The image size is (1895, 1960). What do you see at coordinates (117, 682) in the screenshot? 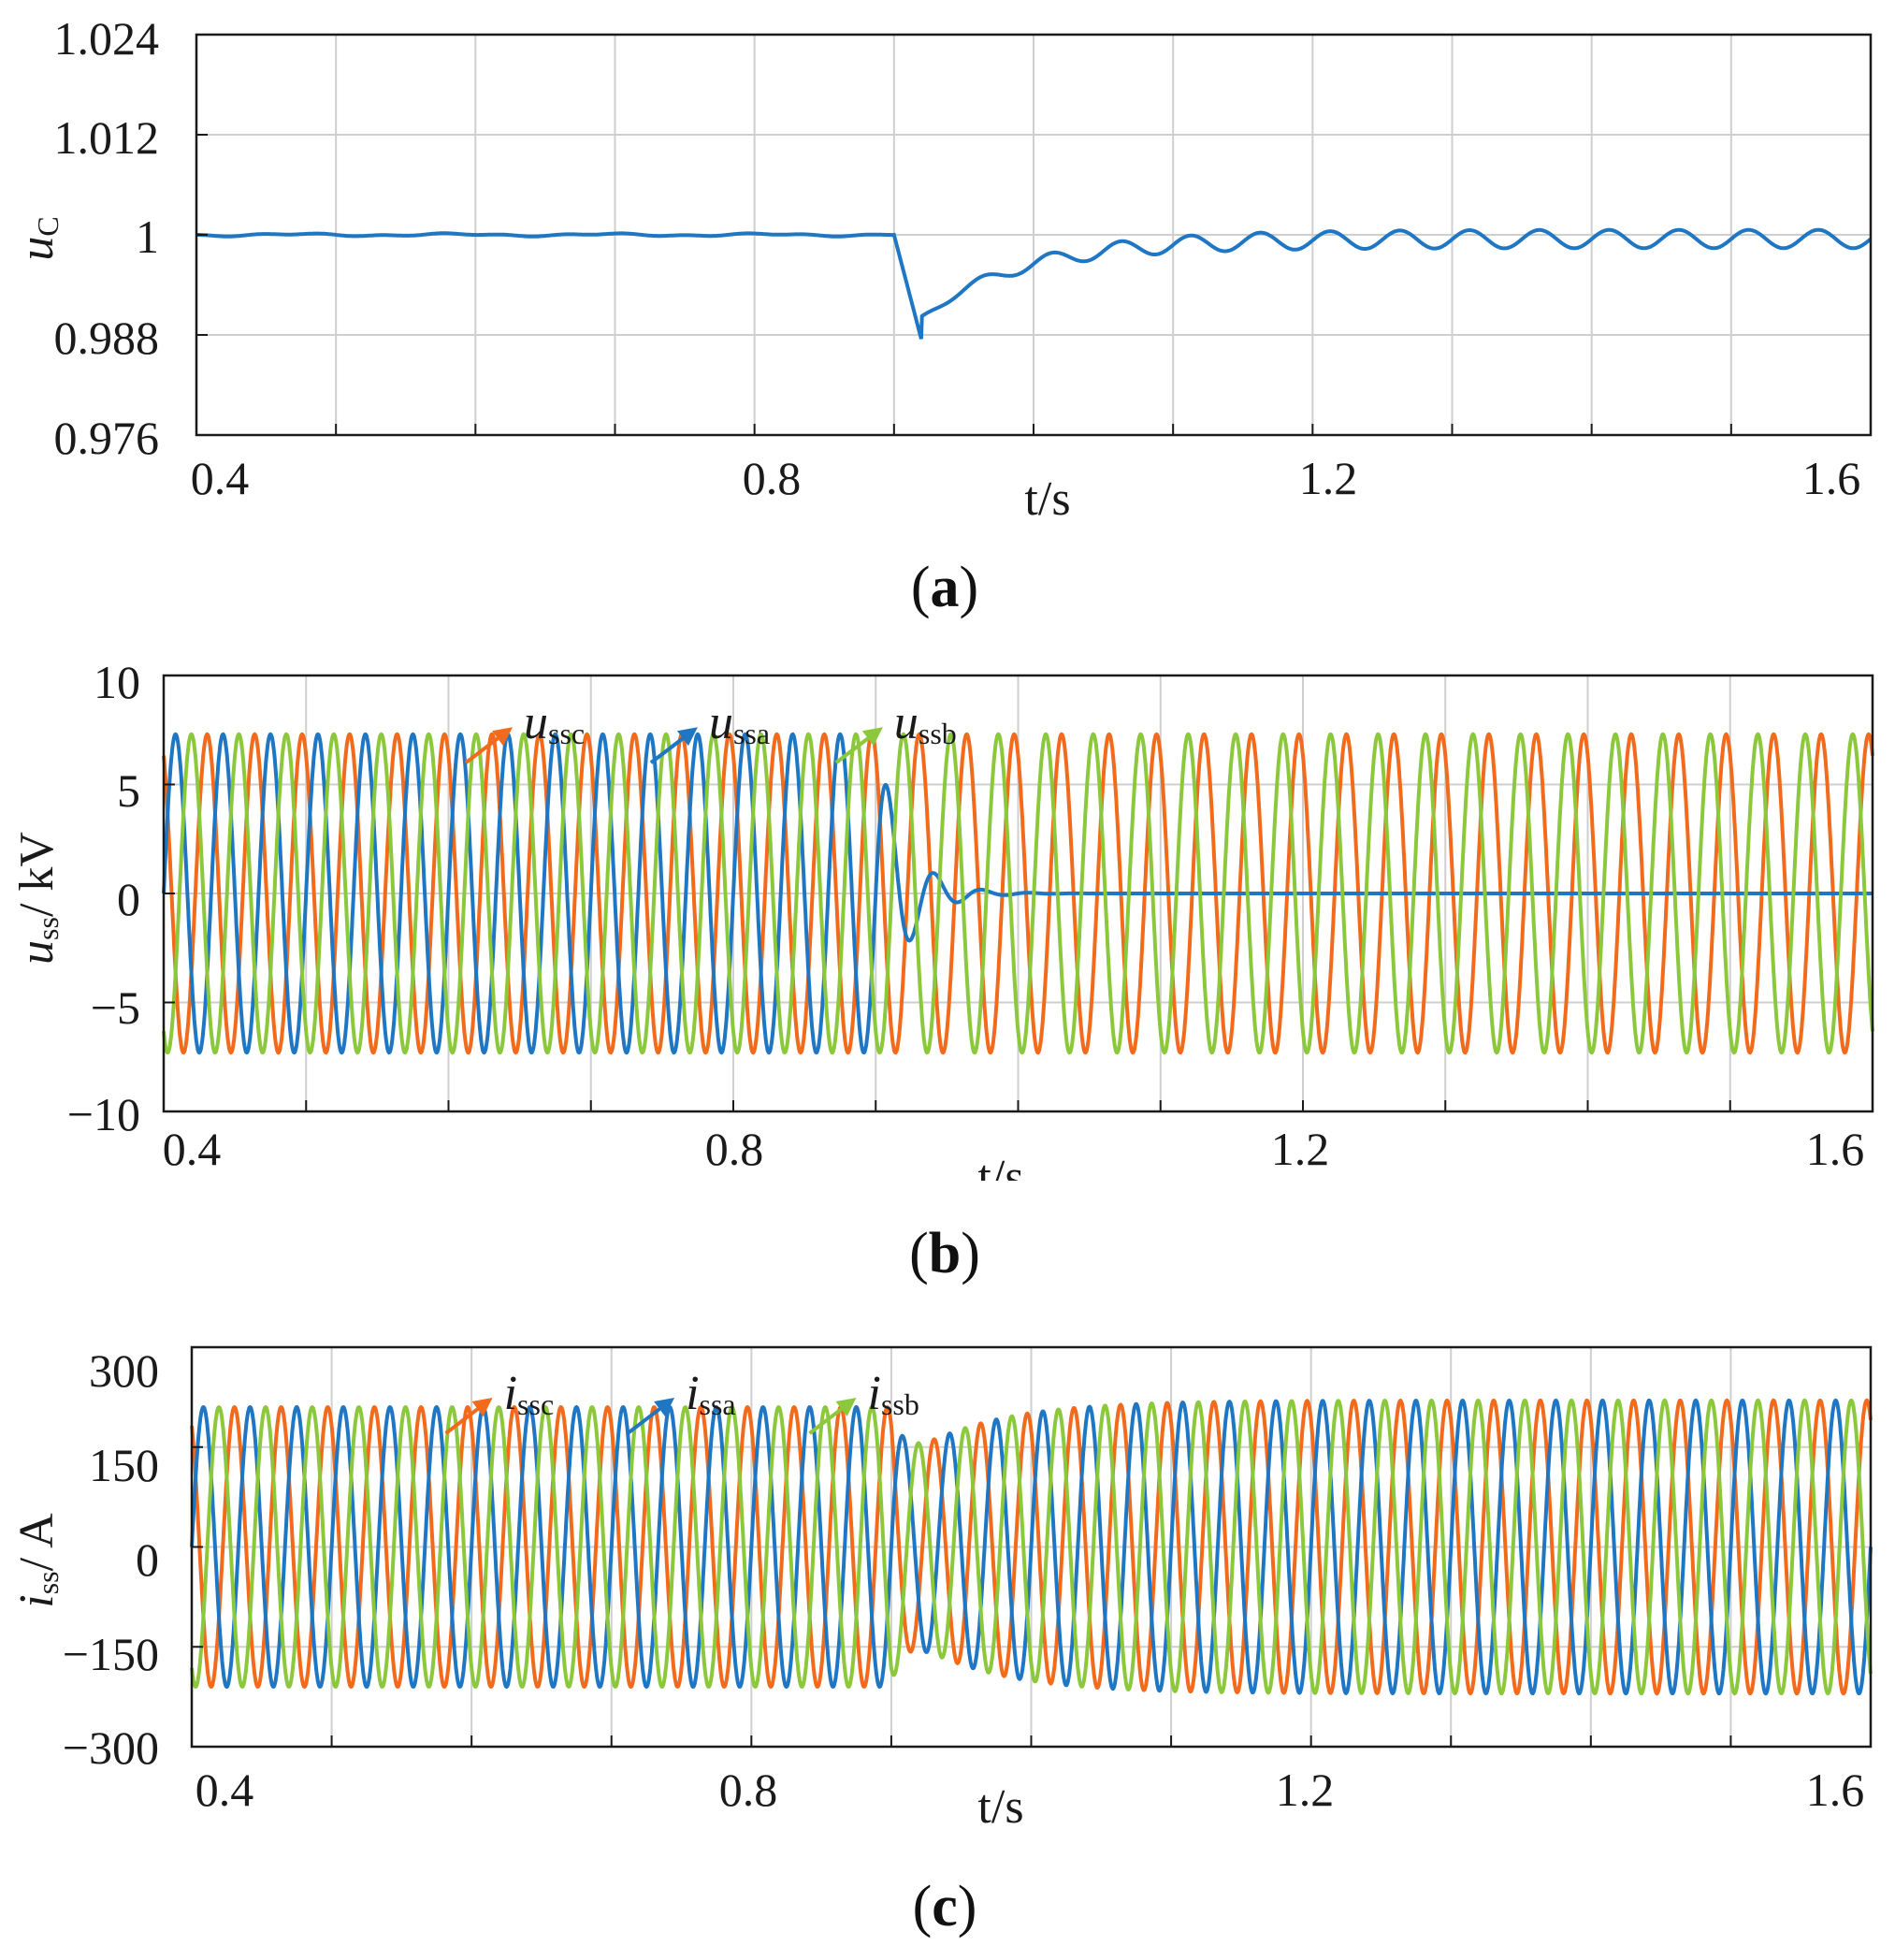
I see `y-tick-label: 10` at bounding box center [117, 682].